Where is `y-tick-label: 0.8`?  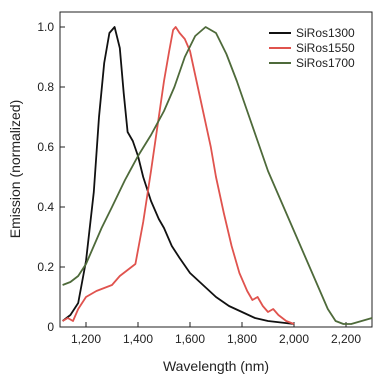 y-tick-label: 0.8 is located at coordinates (45, 87).